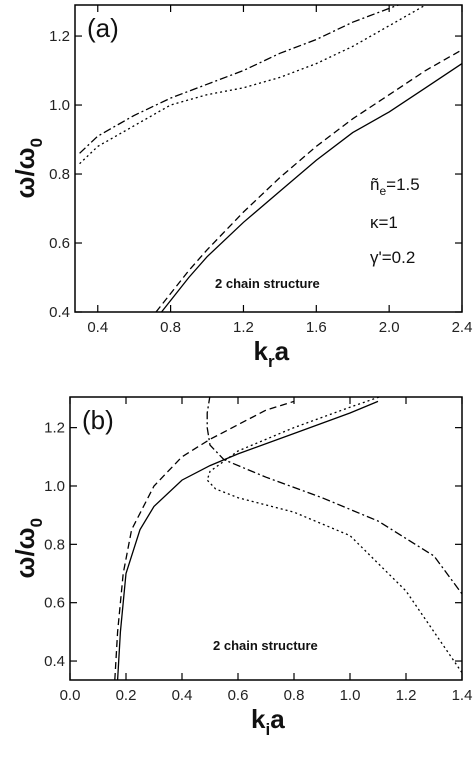 The image size is (474, 770). I want to click on annotation-part: γ'=0.2, so click(392, 257).